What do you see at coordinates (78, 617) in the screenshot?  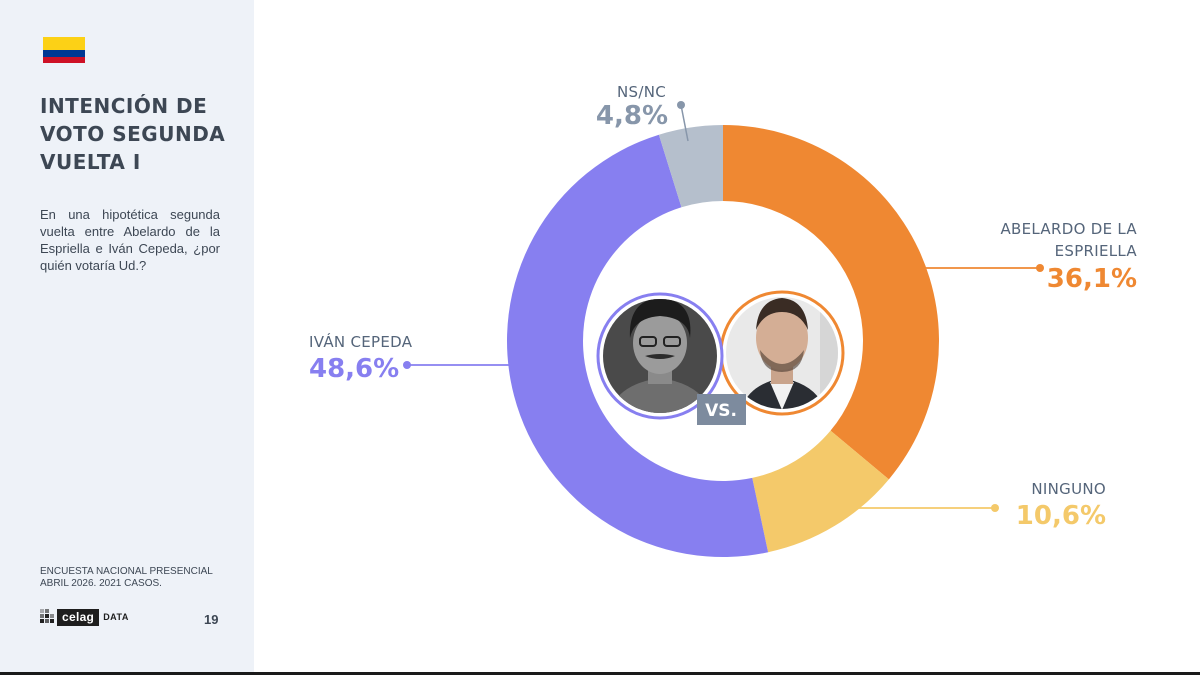 I see `logo-name: celag` at bounding box center [78, 617].